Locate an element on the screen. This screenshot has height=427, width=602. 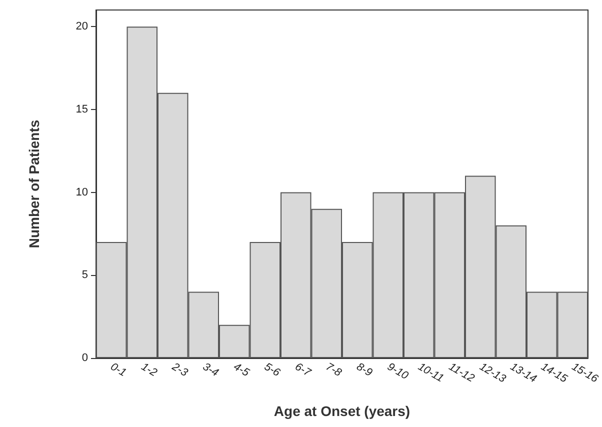
x-tick-label: 7-8 is located at coordinates (334, 370).